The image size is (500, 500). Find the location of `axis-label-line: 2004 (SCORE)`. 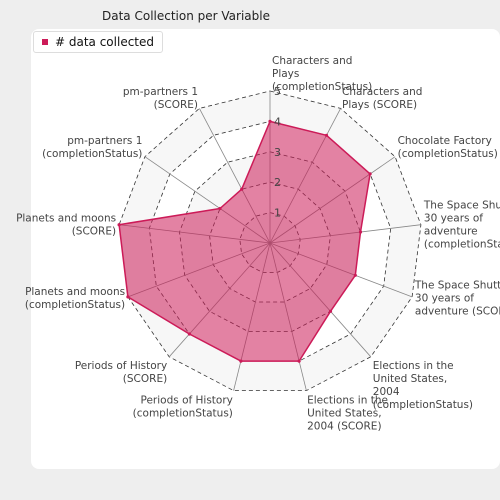

axis-label-line: 2004 (SCORE) is located at coordinates (344, 427).